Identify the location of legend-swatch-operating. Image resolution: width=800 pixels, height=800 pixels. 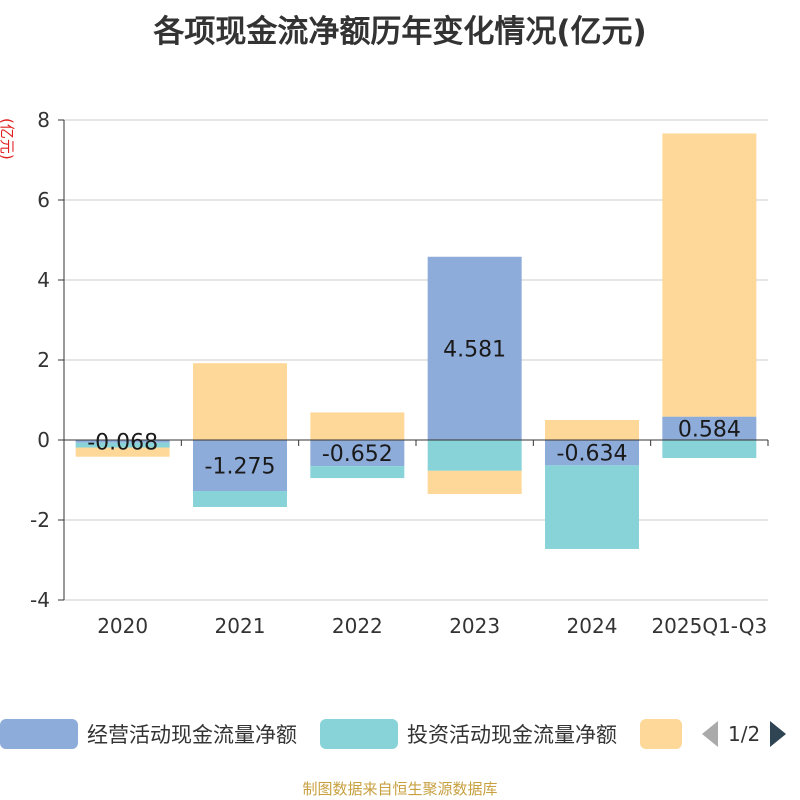
(39, 734).